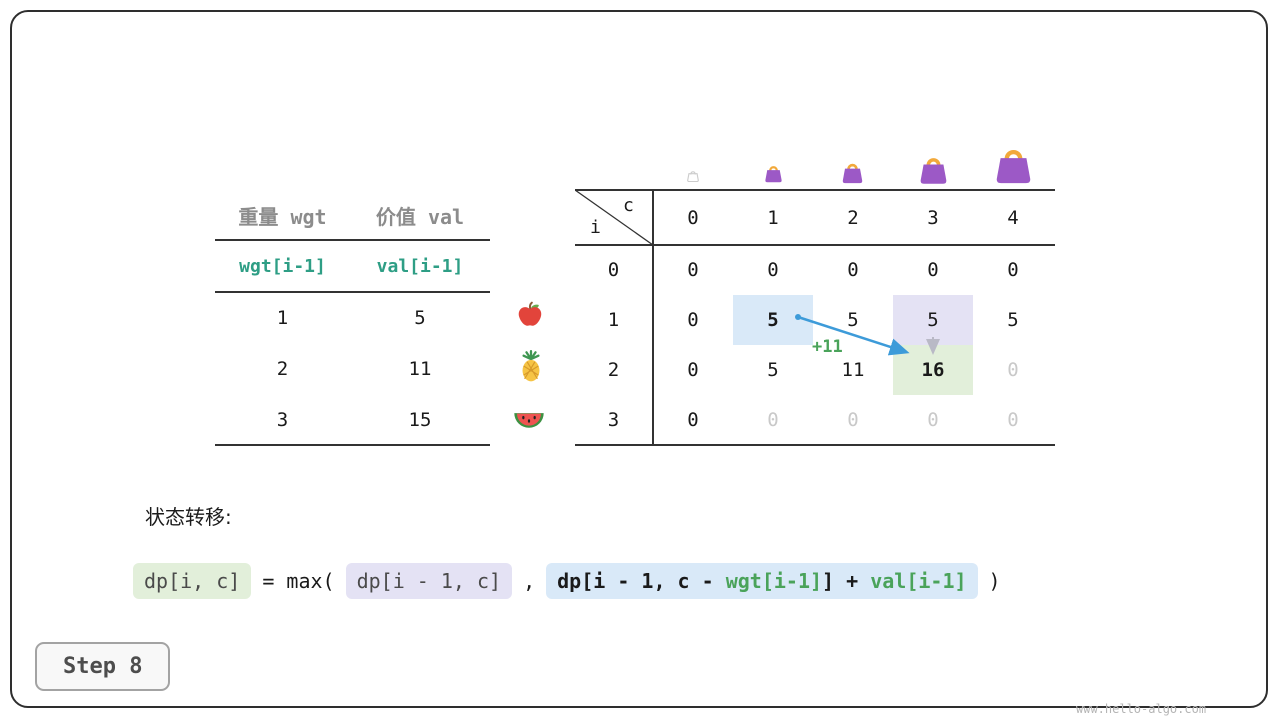 This screenshot has width=1280, height=720. Describe the element at coordinates (774, 581) in the screenshot. I see `take-wgt-text: wgt[i-1]` at that location.